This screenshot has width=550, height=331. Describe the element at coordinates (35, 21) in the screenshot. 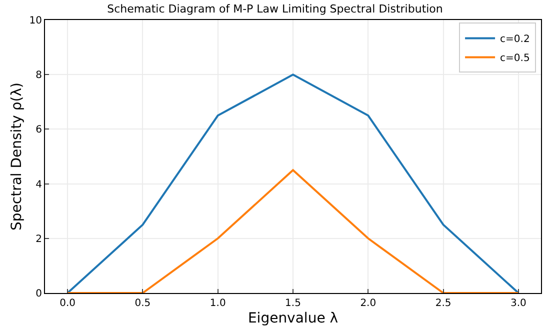

I see `y-tick-label: 10` at that location.